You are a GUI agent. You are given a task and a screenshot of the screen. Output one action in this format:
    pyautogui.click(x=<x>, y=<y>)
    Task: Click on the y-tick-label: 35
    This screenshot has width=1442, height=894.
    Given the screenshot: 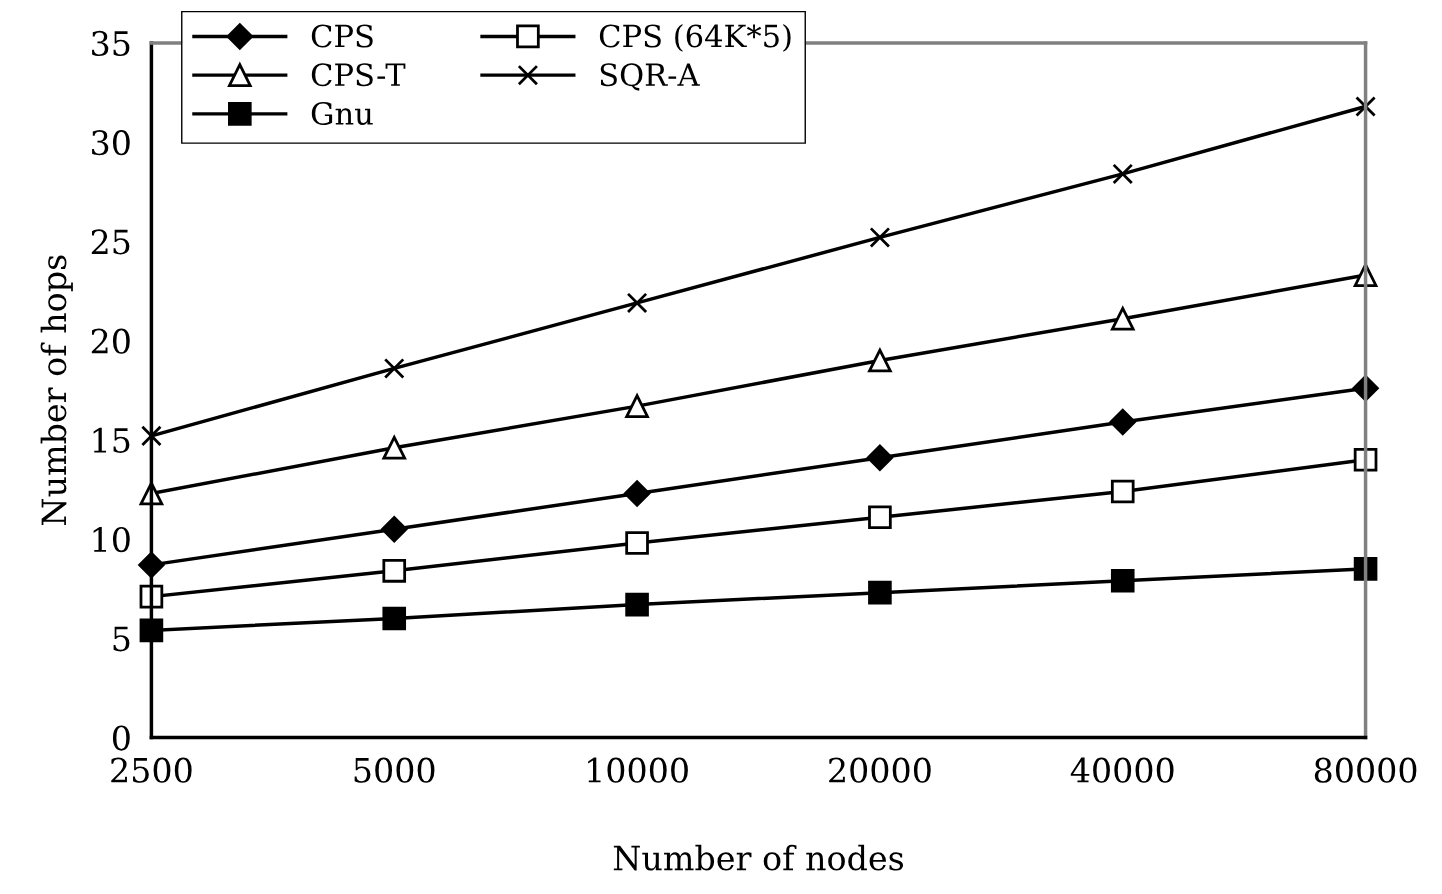 What is the action you would take?
    pyautogui.click(x=111, y=43)
    